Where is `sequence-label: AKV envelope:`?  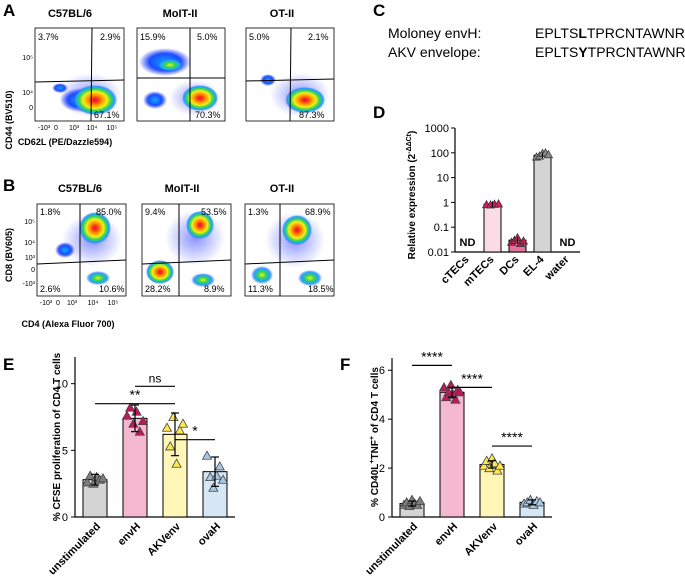
sequence-label: AKV envelope: is located at coordinates (434, 52).